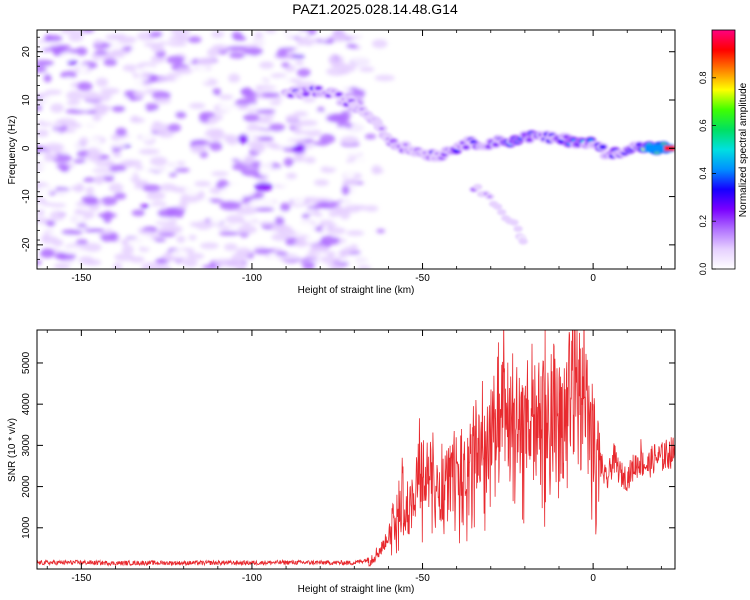  I want to click on spectrogram-y-tick-label: 20, so click(26, 52).